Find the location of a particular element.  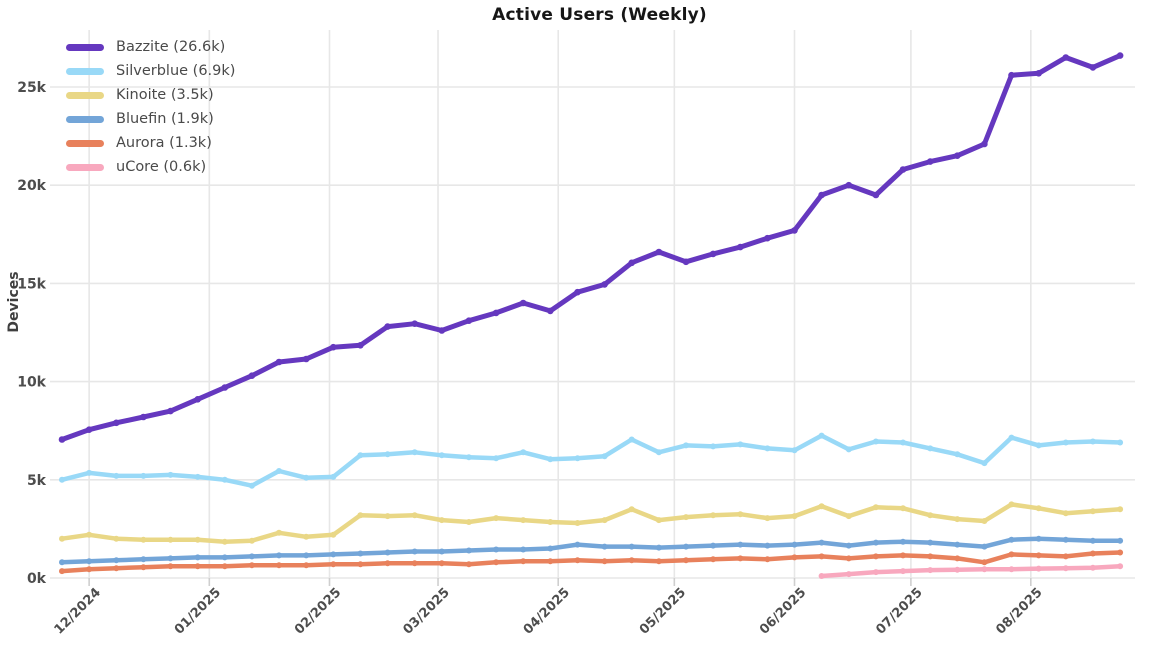

y-tick-label: 5k is located at coordinates (37, 481).